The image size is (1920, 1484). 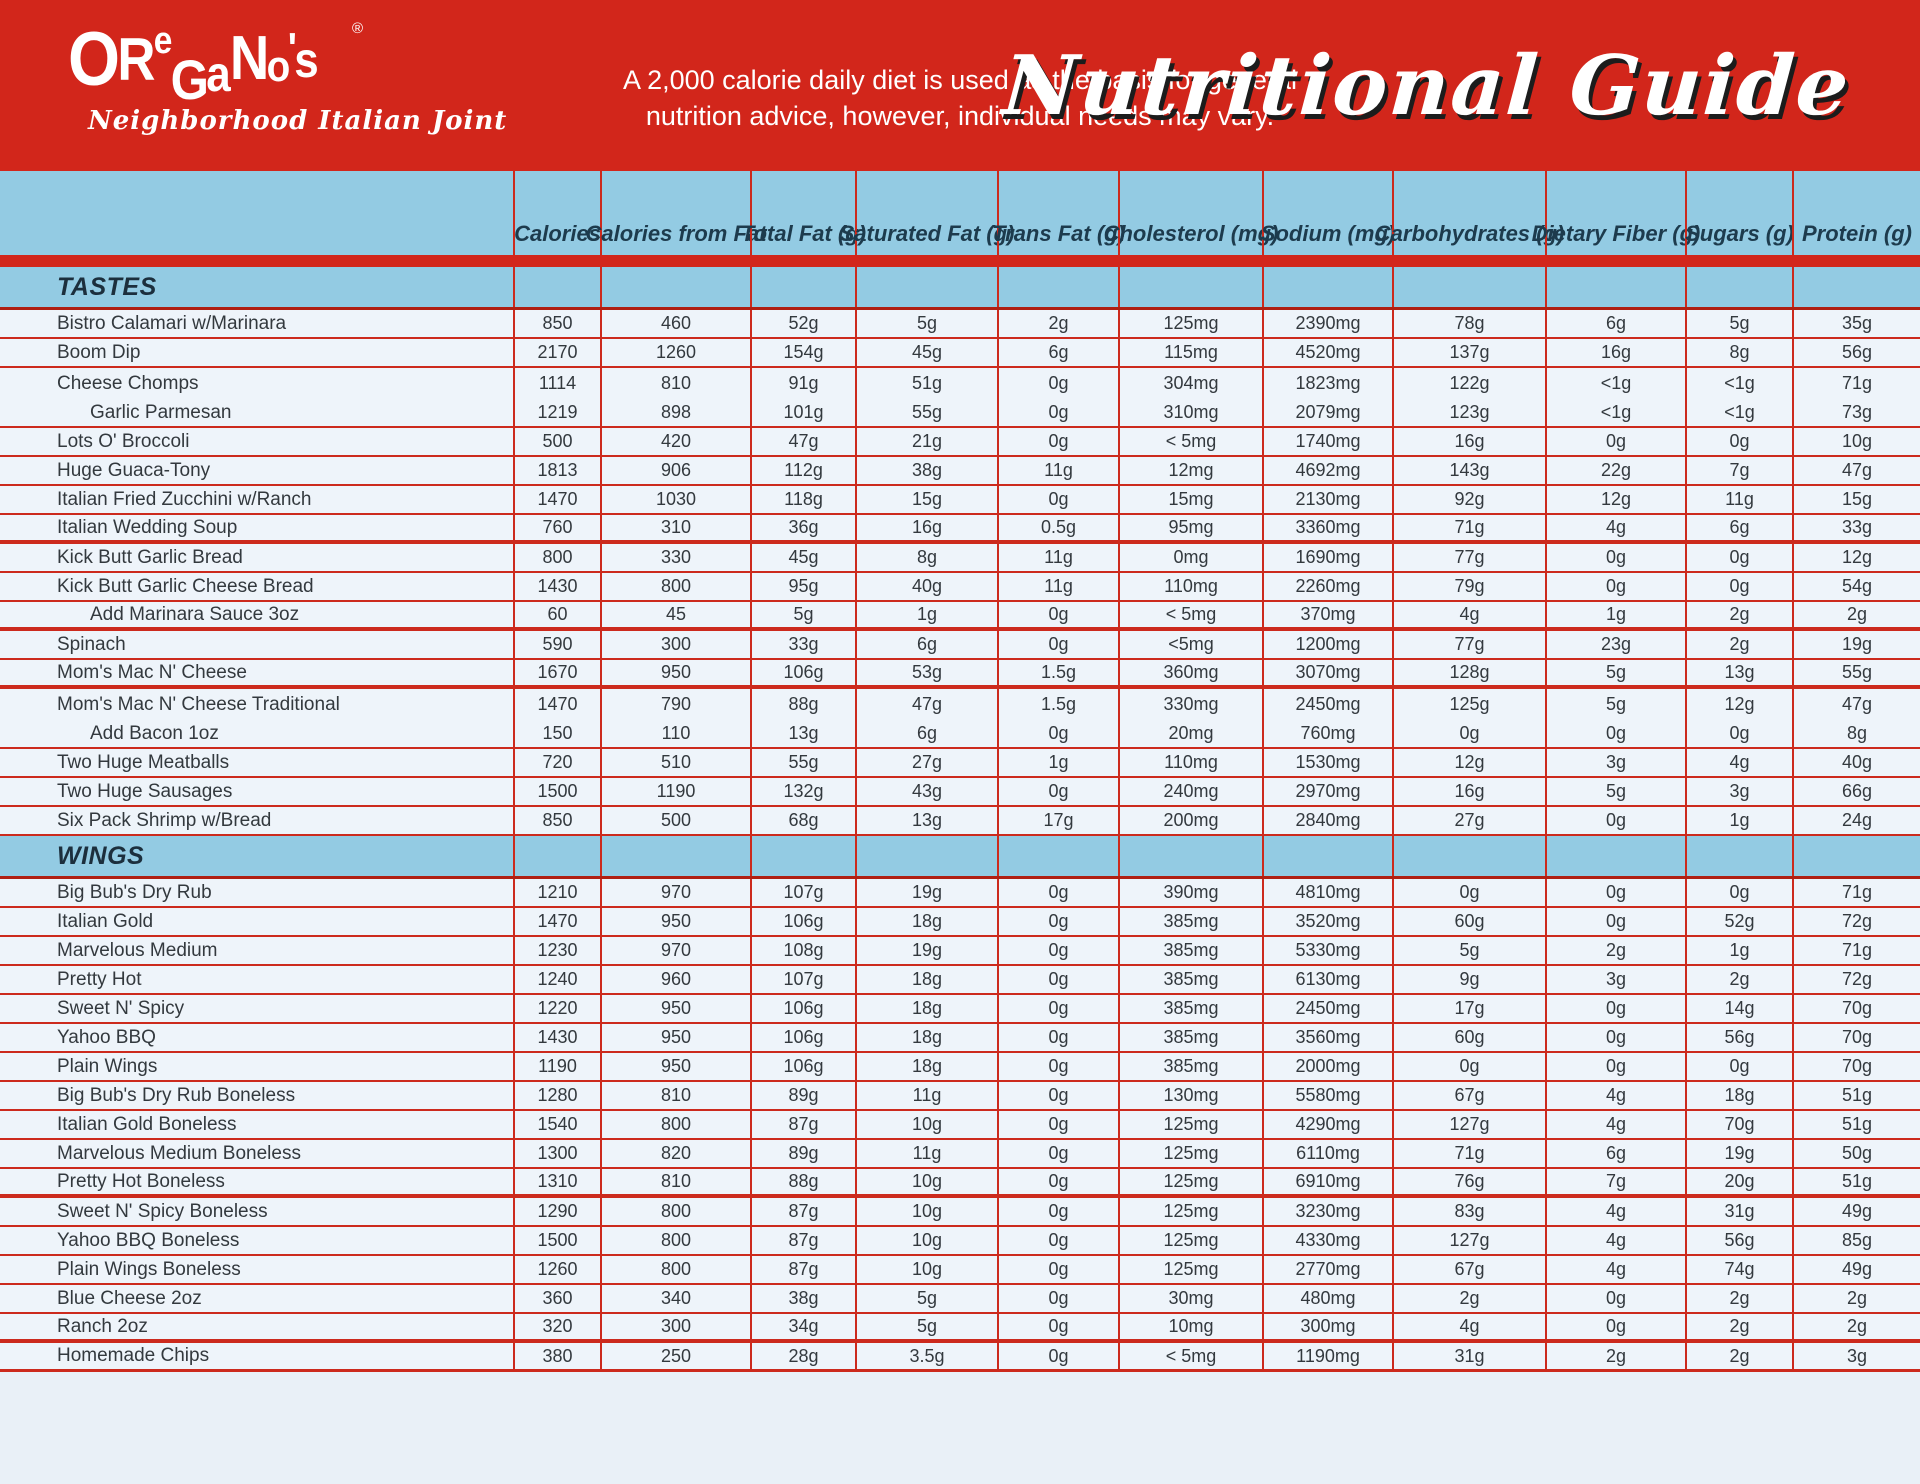 What do you see at coordinates (1190, 1269) in the screenshot?
I see `value-cell: 125mg` at bounding box center [1190, 1269].